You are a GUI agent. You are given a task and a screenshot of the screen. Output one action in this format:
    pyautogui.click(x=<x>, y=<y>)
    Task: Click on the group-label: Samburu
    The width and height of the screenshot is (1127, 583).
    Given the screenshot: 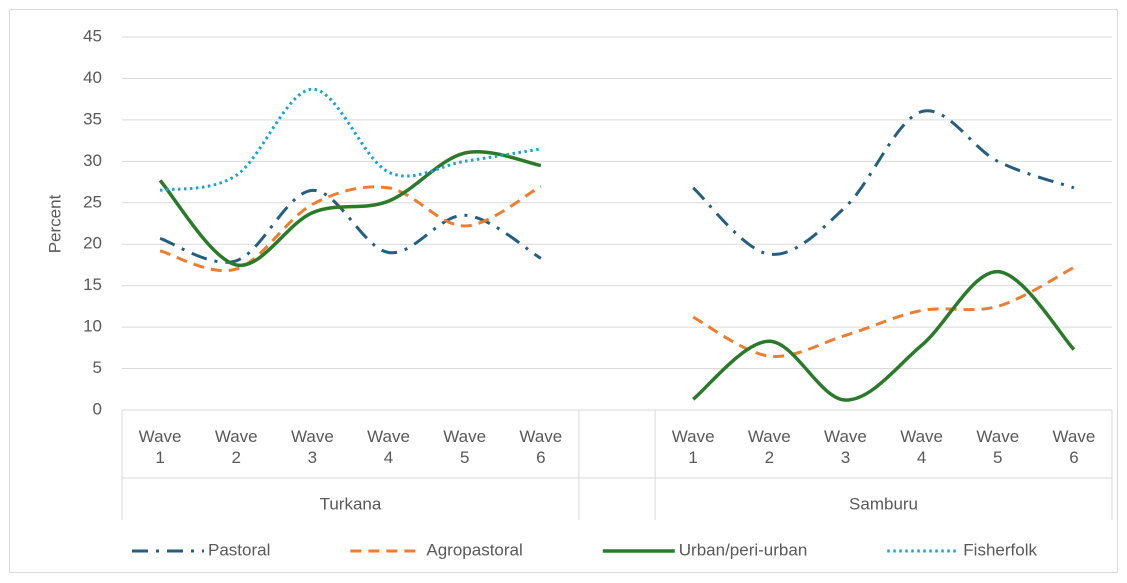 What is the action you would take?
    pyautogui.click(x=883, y=503)
    